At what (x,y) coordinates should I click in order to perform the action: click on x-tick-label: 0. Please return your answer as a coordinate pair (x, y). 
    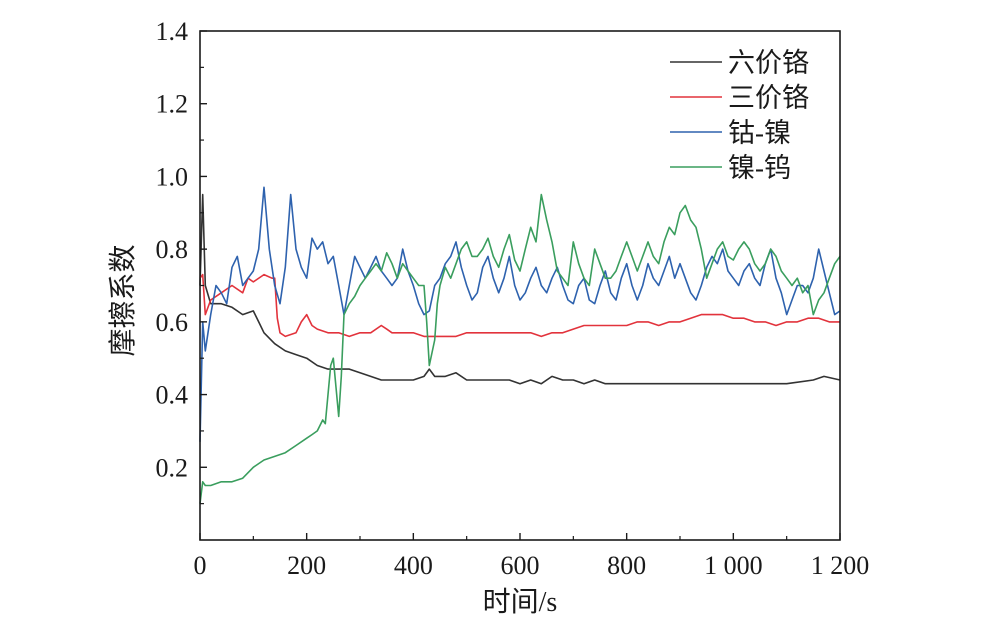
    Looking at the image, I should click on (200, 565).